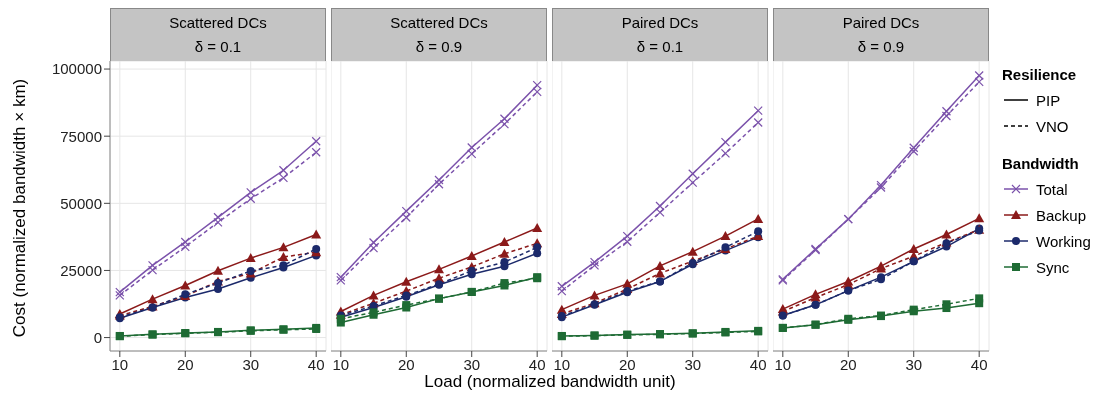  What do you see at coordinates (76, 69) in the screenshot?
I see `y-tick-label: 100000` at bounding box center [76, 69].